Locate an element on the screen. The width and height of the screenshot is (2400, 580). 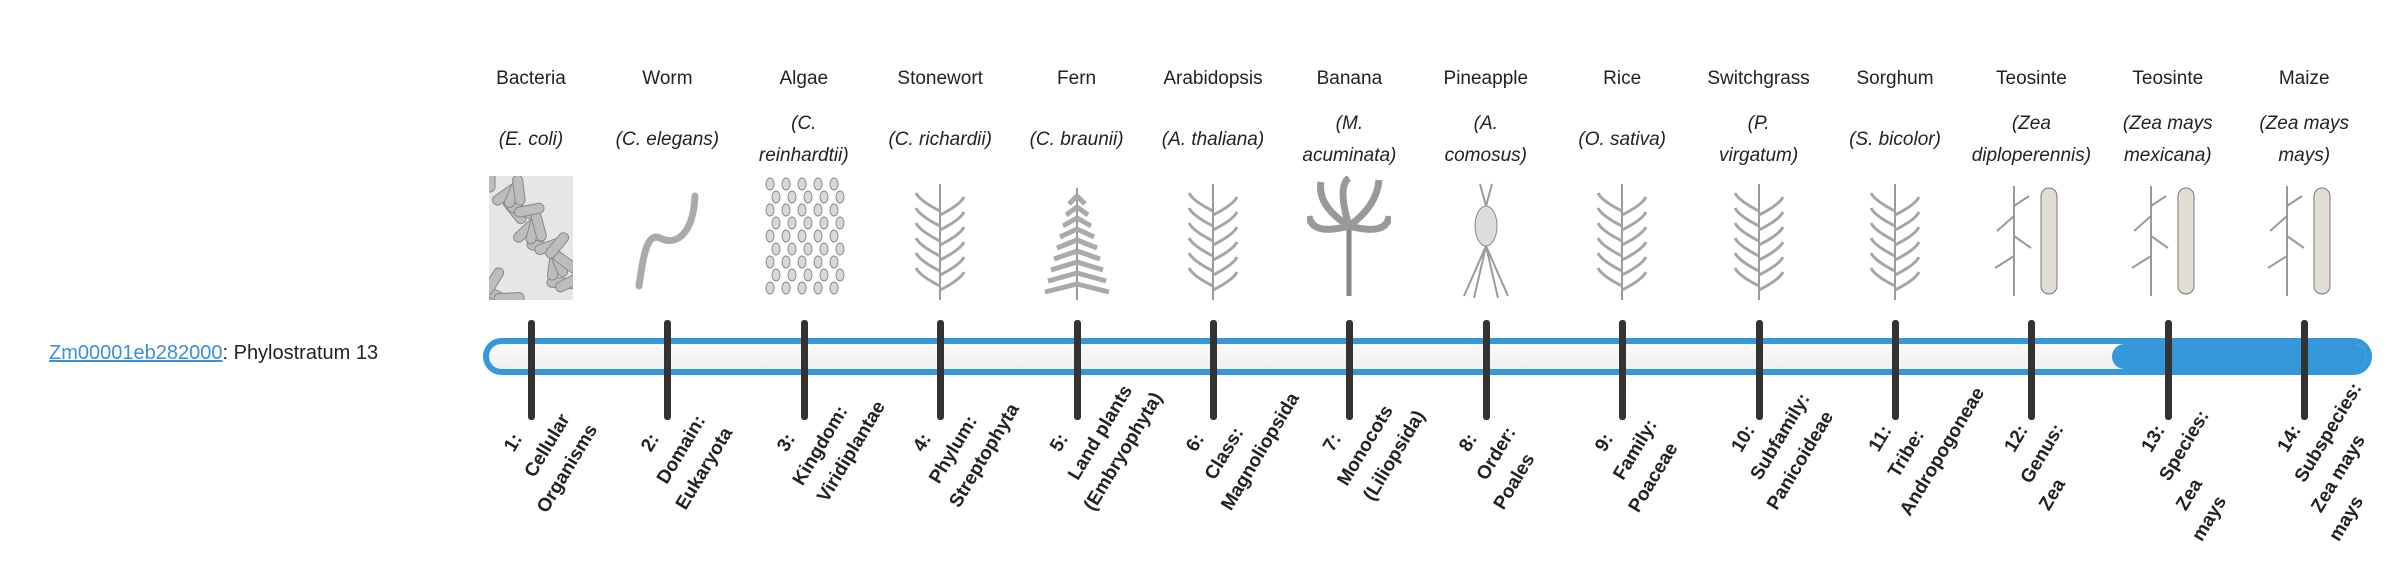
stratum-label-line: 7: is located at coordinates (1332, 443).